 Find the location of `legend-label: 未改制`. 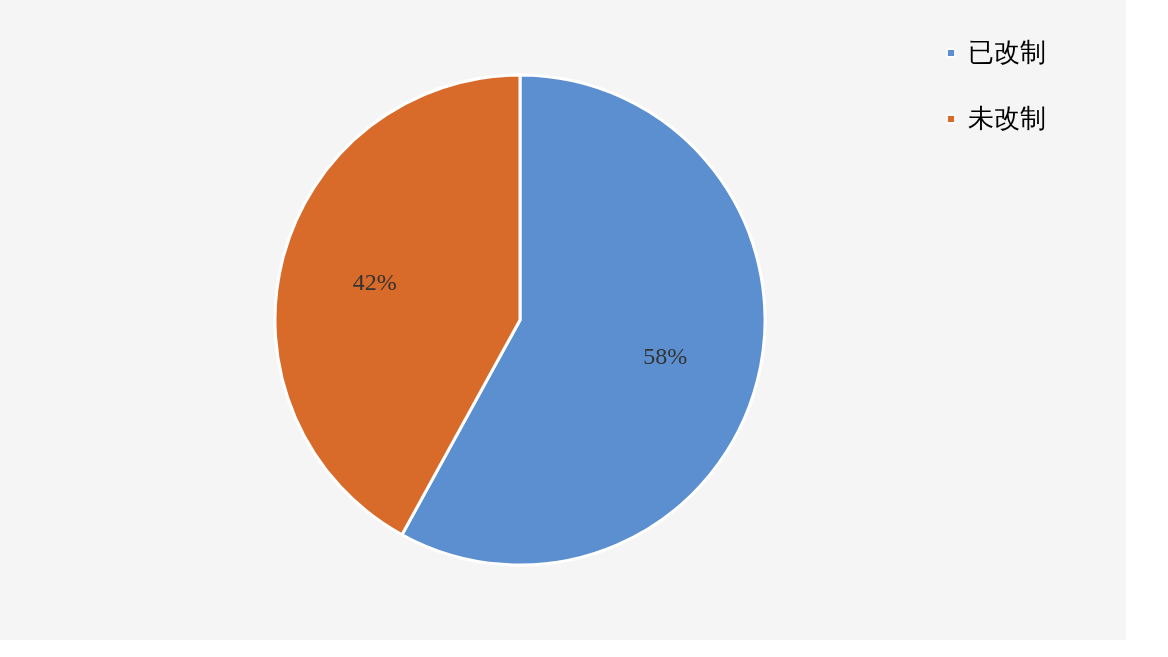

legend-label: 未改制 is located at coordinates (1007, 118).